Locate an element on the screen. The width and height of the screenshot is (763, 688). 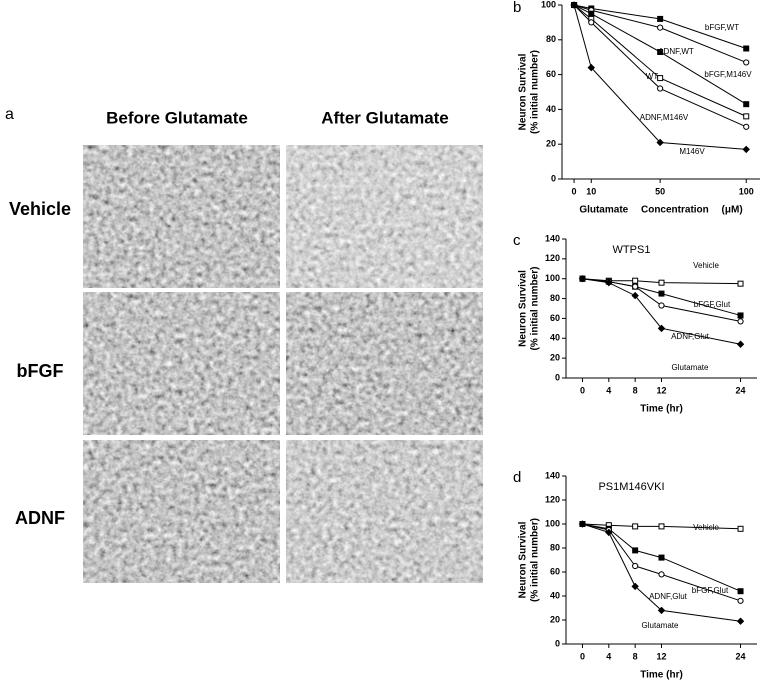
x-tick-label: 4 is located at coordinates (608, 390).